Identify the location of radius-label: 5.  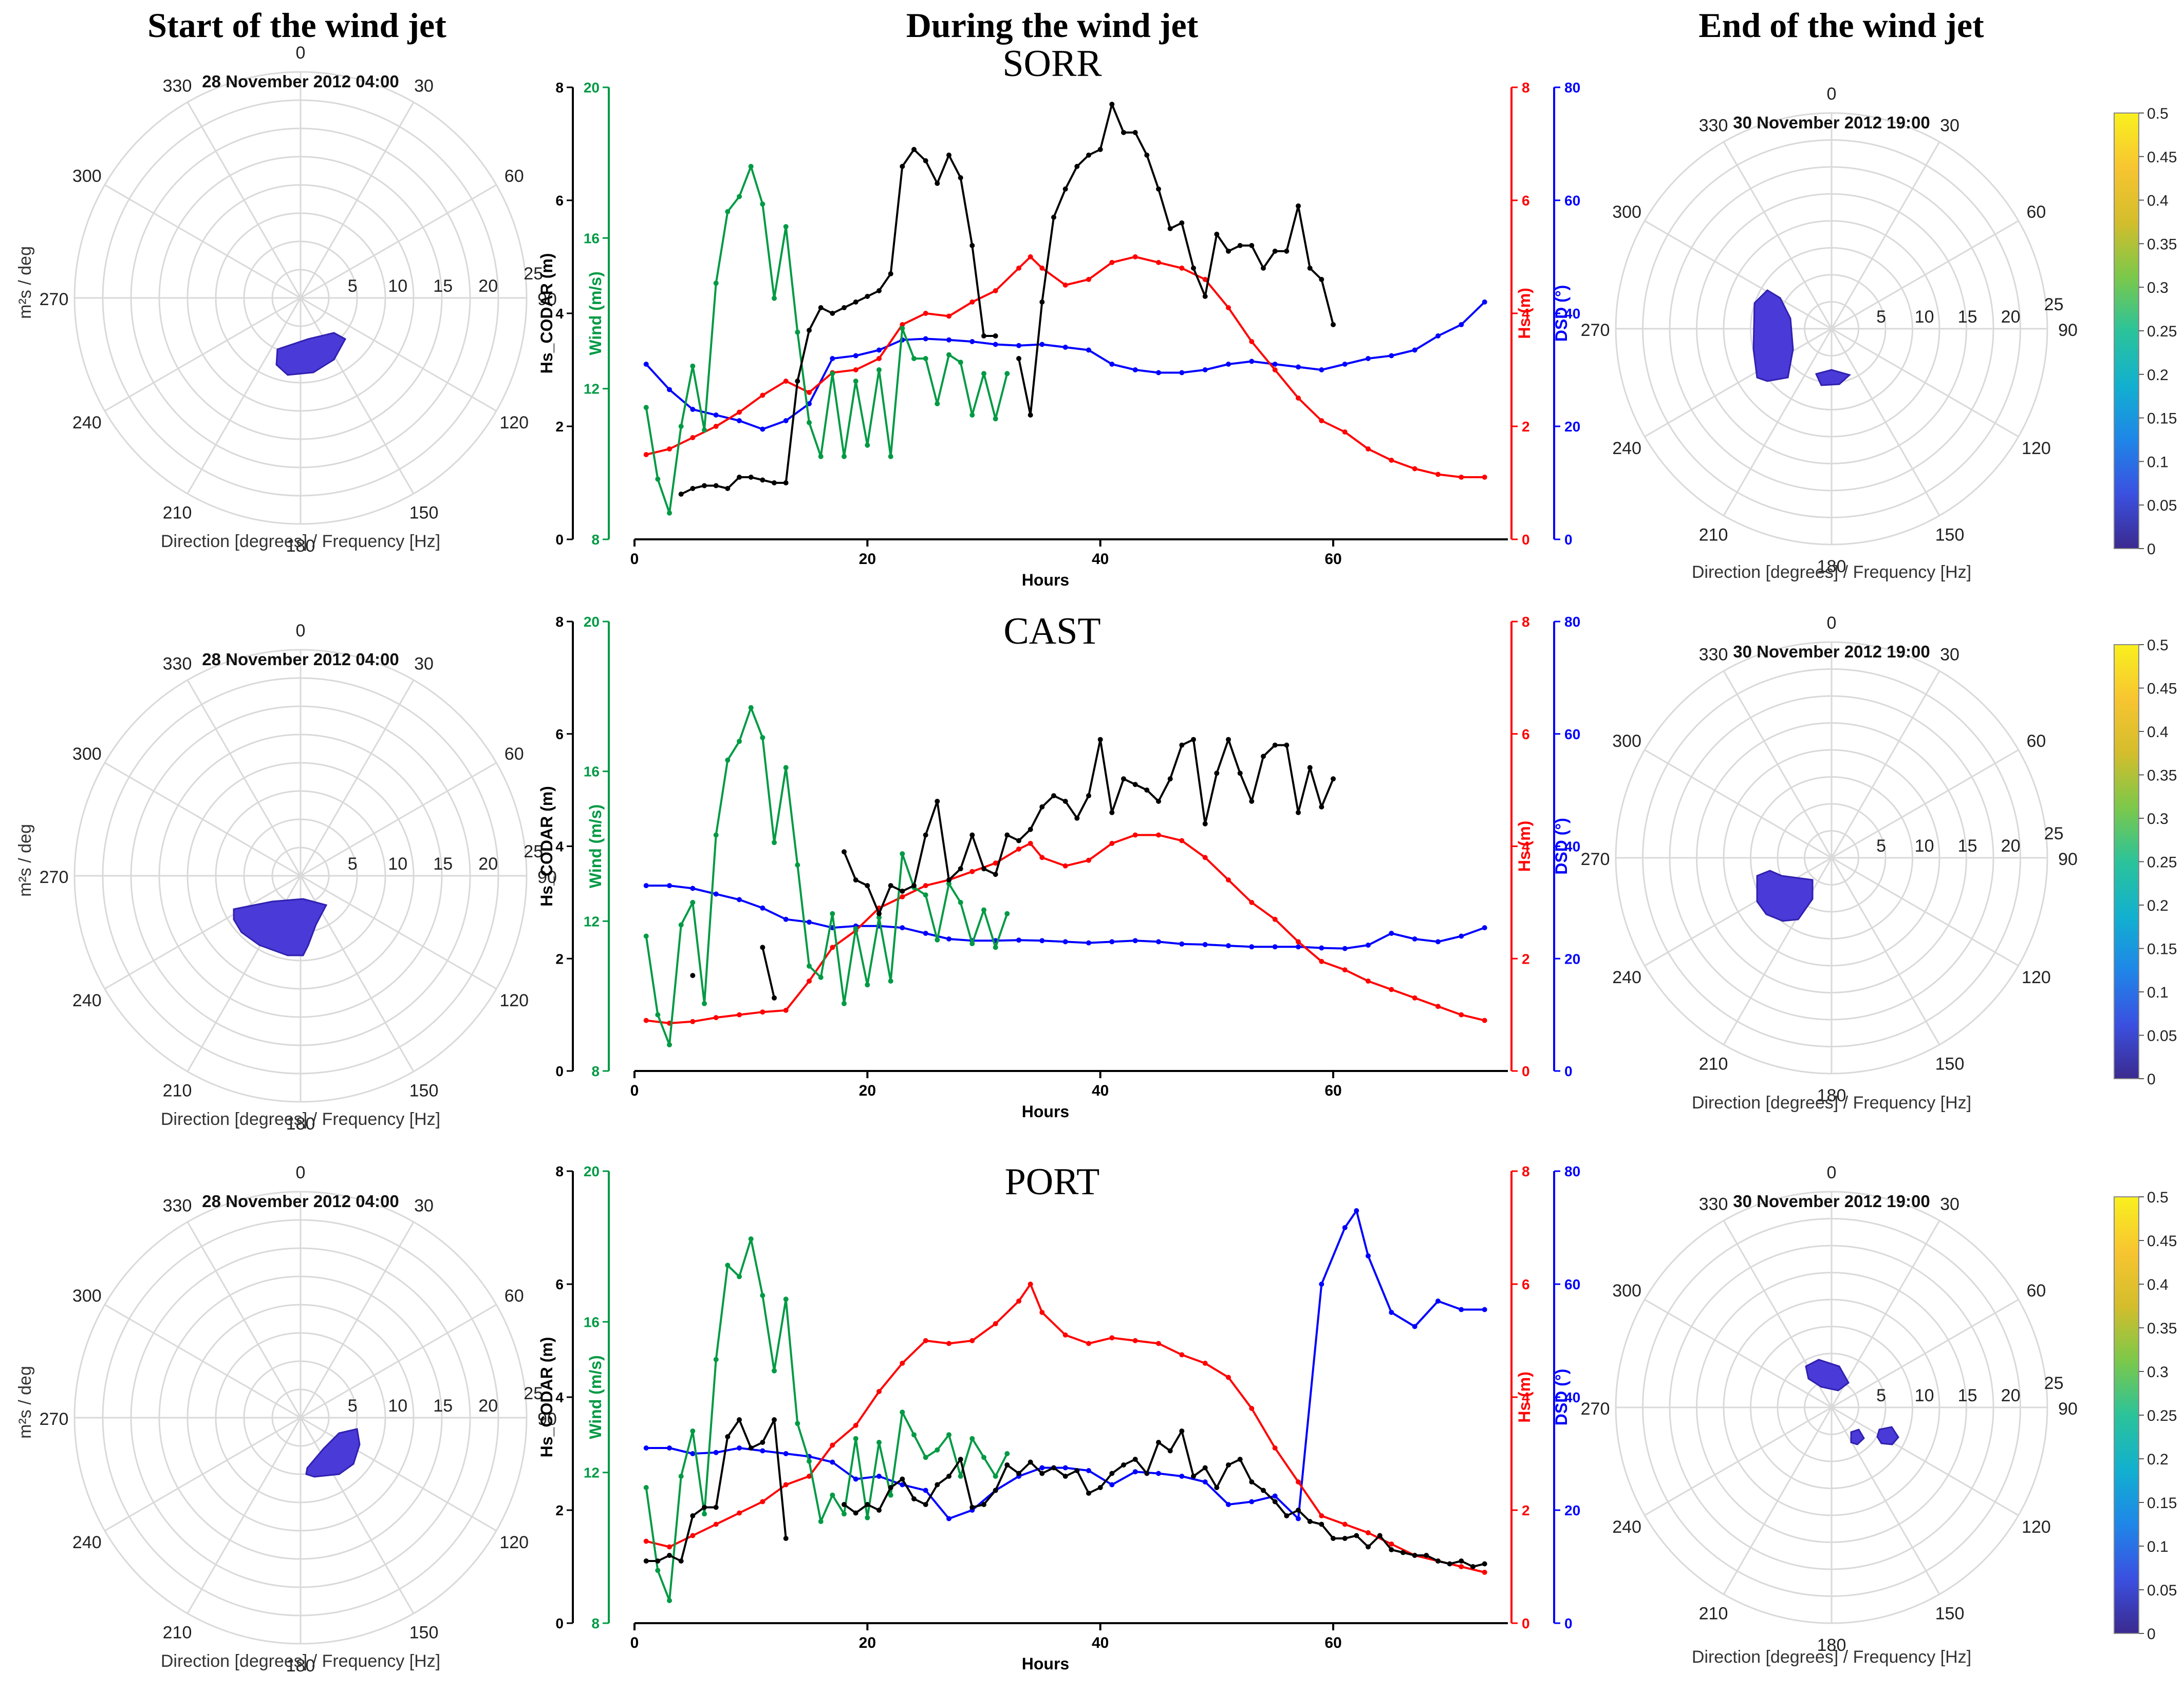
(353, 286).